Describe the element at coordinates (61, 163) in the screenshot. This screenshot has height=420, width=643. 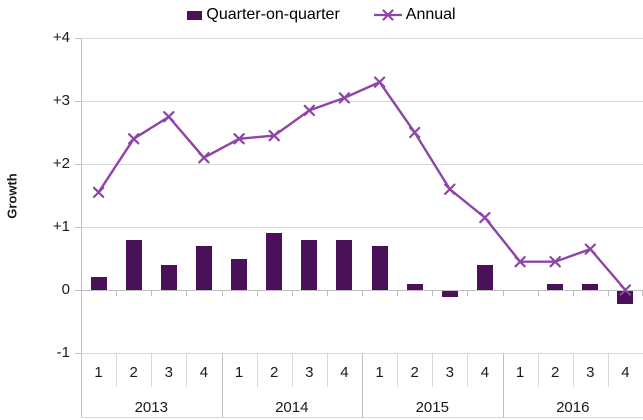
I see `y-tick-label: +2` at that location.